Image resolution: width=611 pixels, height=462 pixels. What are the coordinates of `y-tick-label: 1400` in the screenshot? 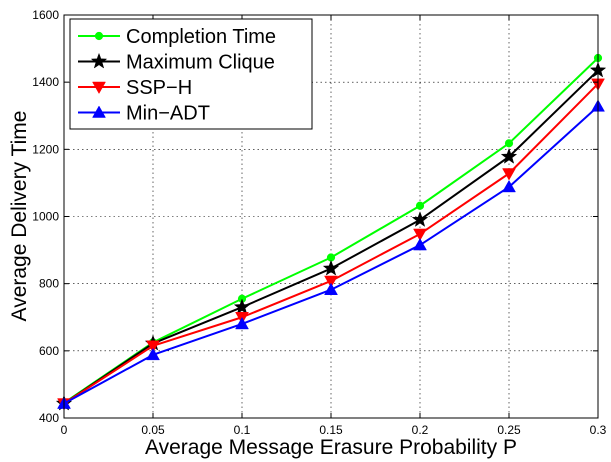 It's located at (45, 82).